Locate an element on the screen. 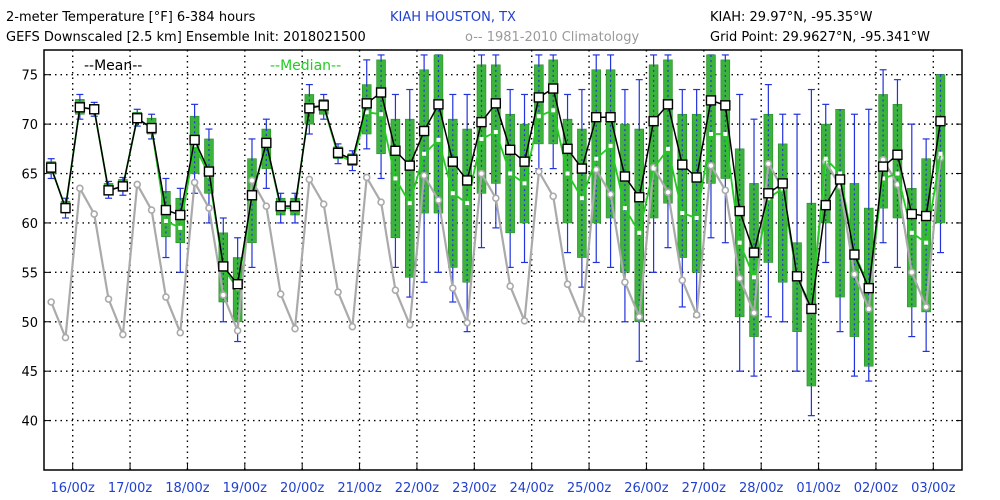 The width and height of the screenshot is (1000, 500). y-tick-label: 40 is located at coordinates (29, 422).